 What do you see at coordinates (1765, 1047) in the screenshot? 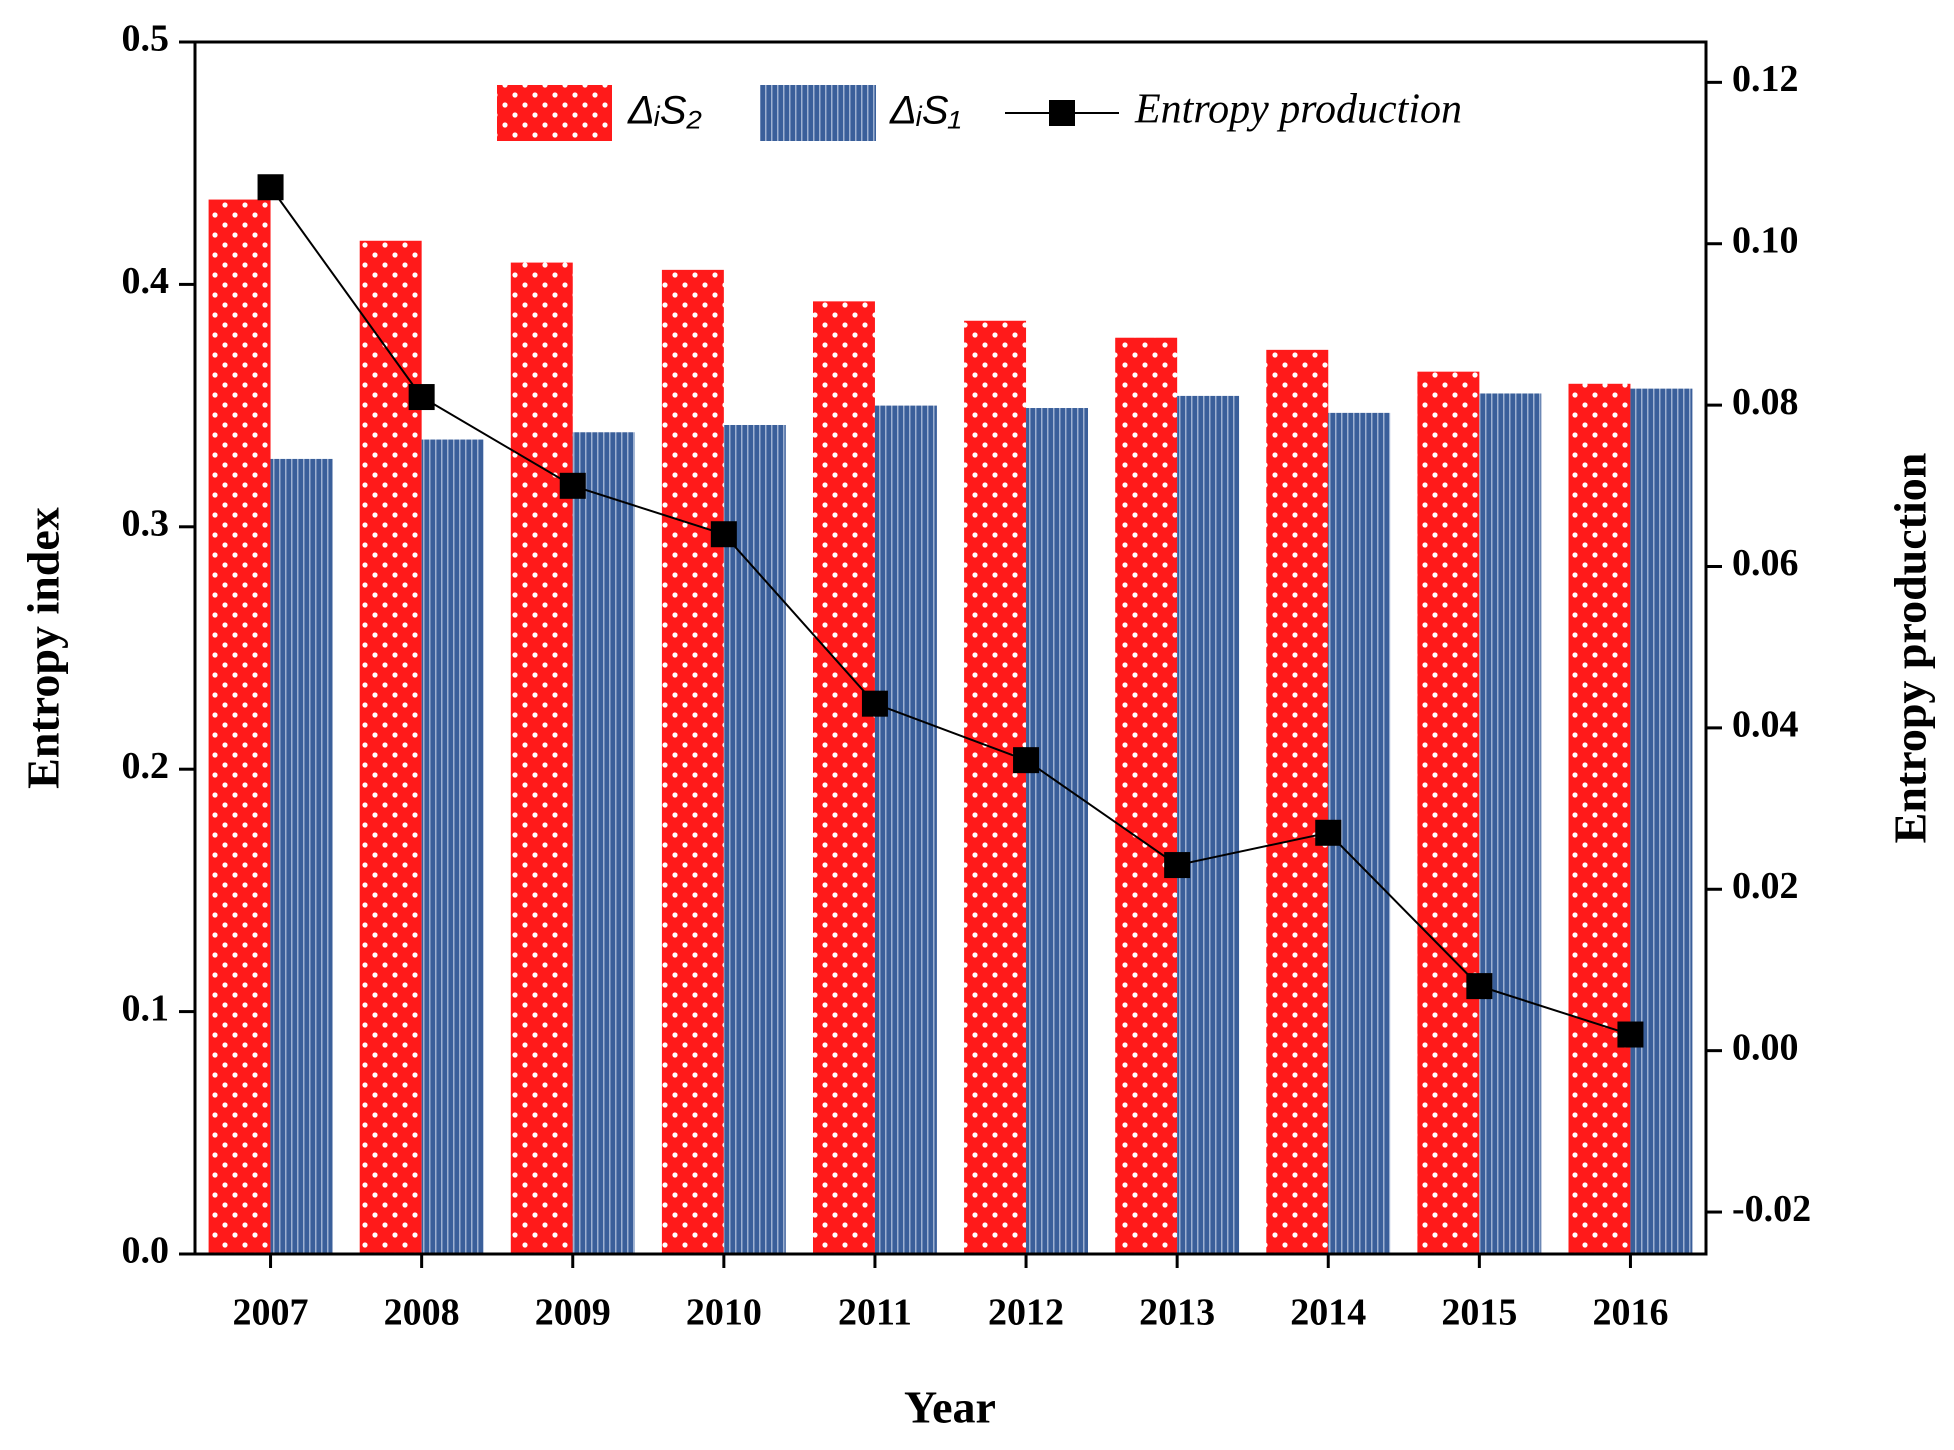
I see `y2-tick-label: 0.00` at bounding box center [1765, 1047].